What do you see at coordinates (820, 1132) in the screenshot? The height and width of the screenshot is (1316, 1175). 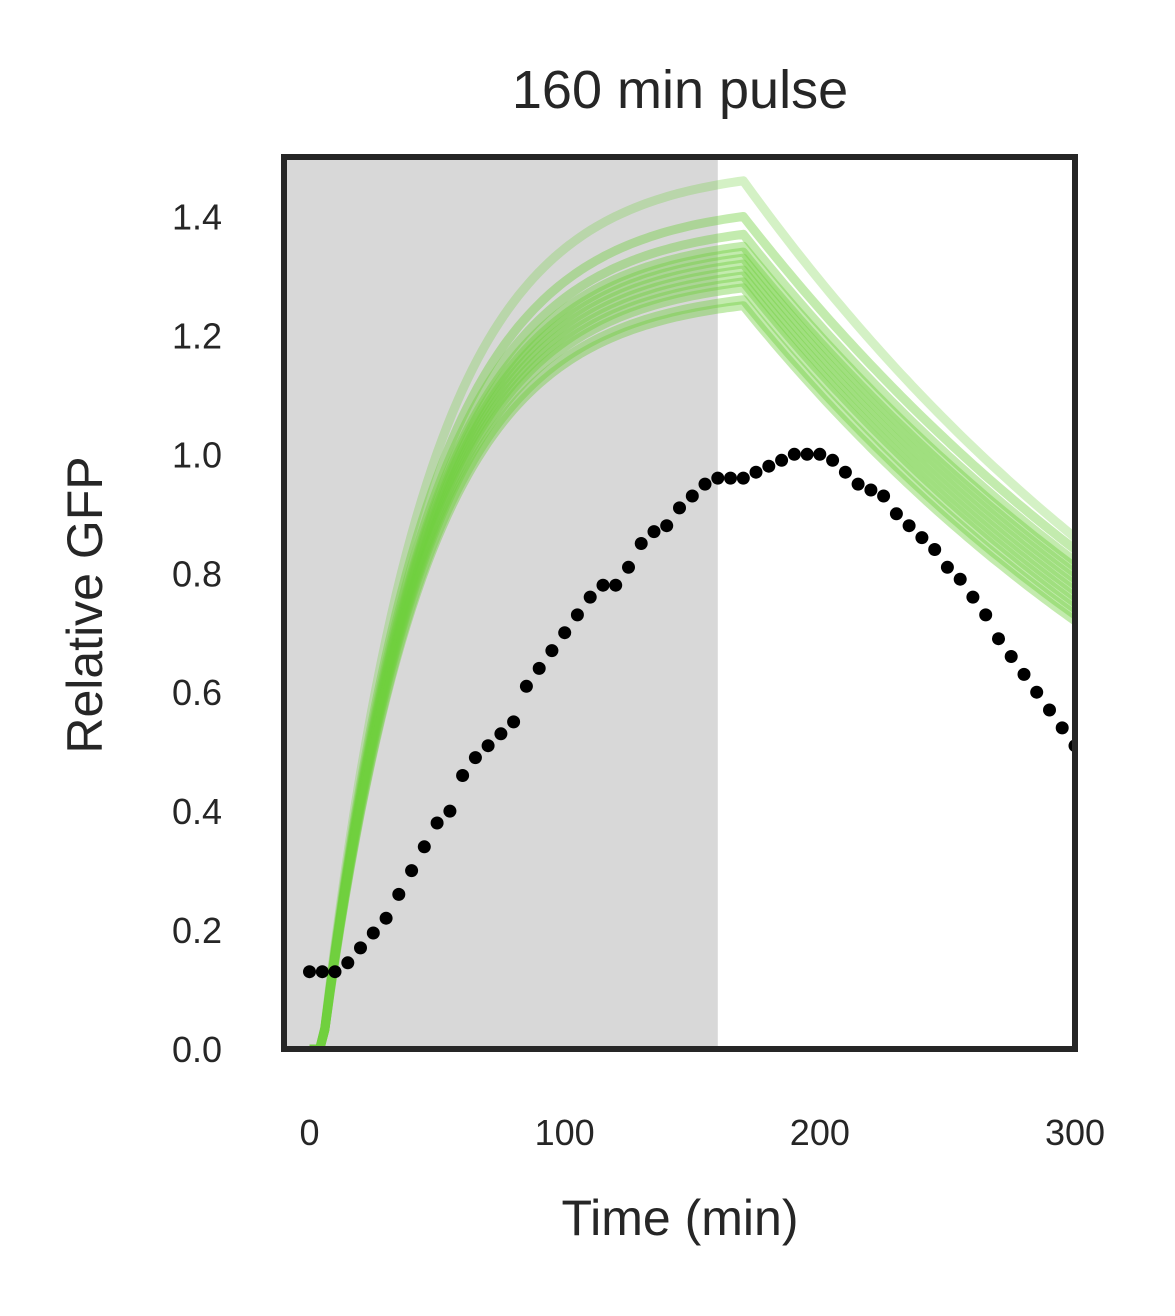 I see `x-tick-label: 200` at bounding box center [820, 1132].